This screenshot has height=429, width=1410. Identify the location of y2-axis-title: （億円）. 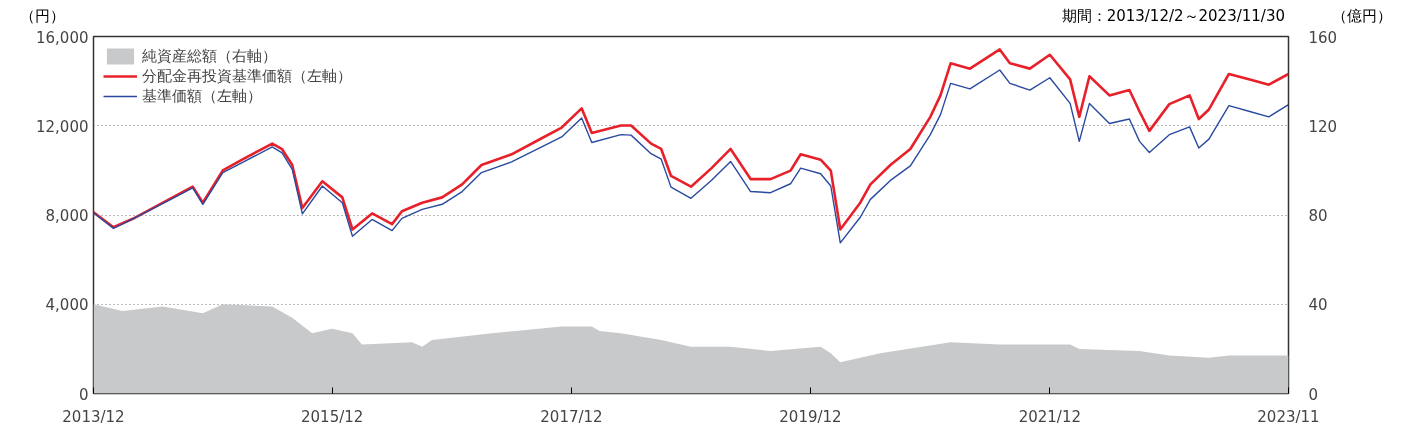
(1362, 16).